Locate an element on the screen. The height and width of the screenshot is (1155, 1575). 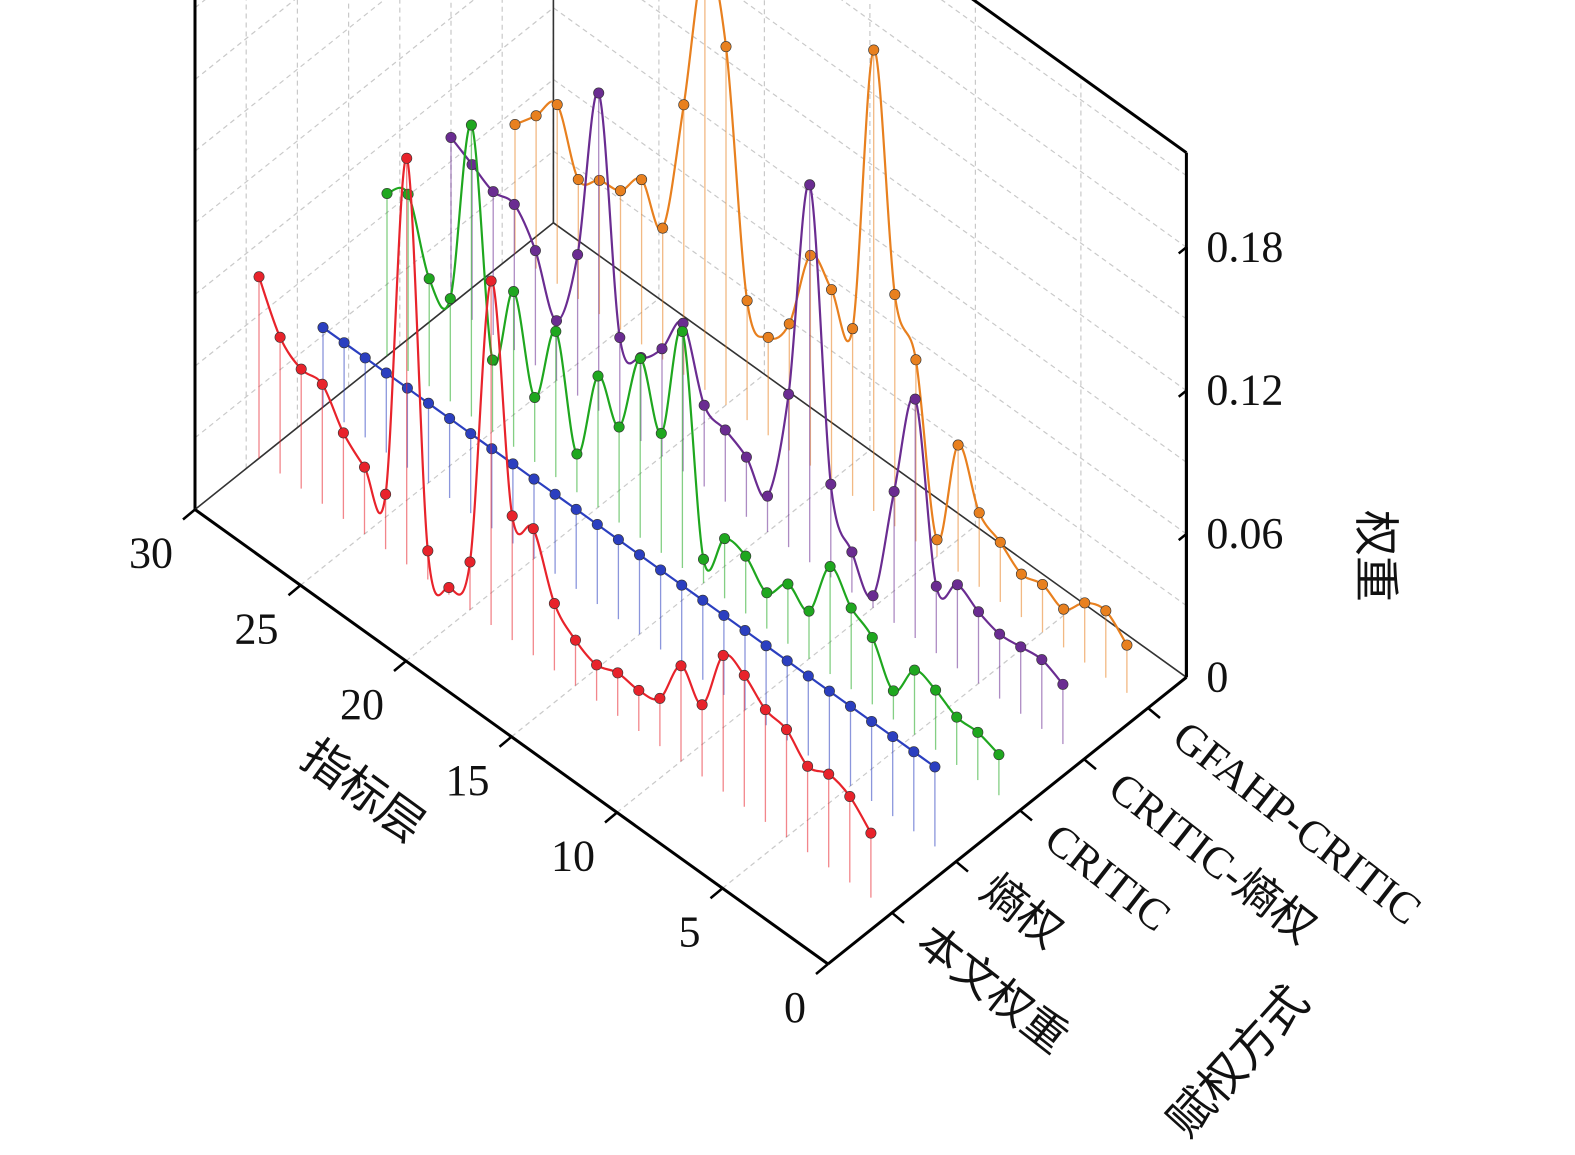
x-tick-label: 20 is located at coordinates (362, 704).